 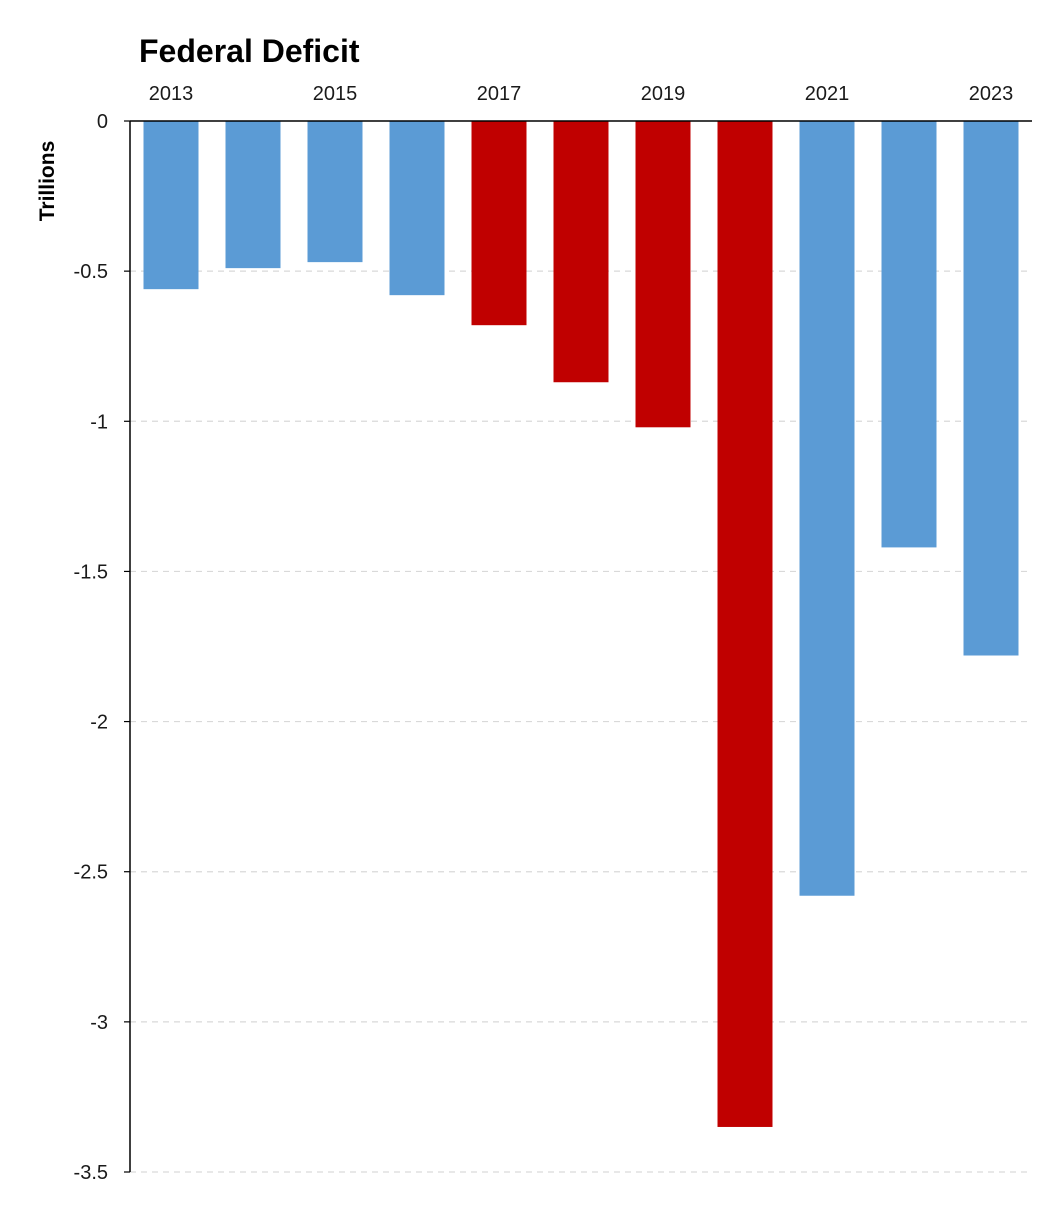 What do you see at coordinates (827, 94) in the screenshot?
I see `x-tick-label: 2021` at bounding box center [827, 94].